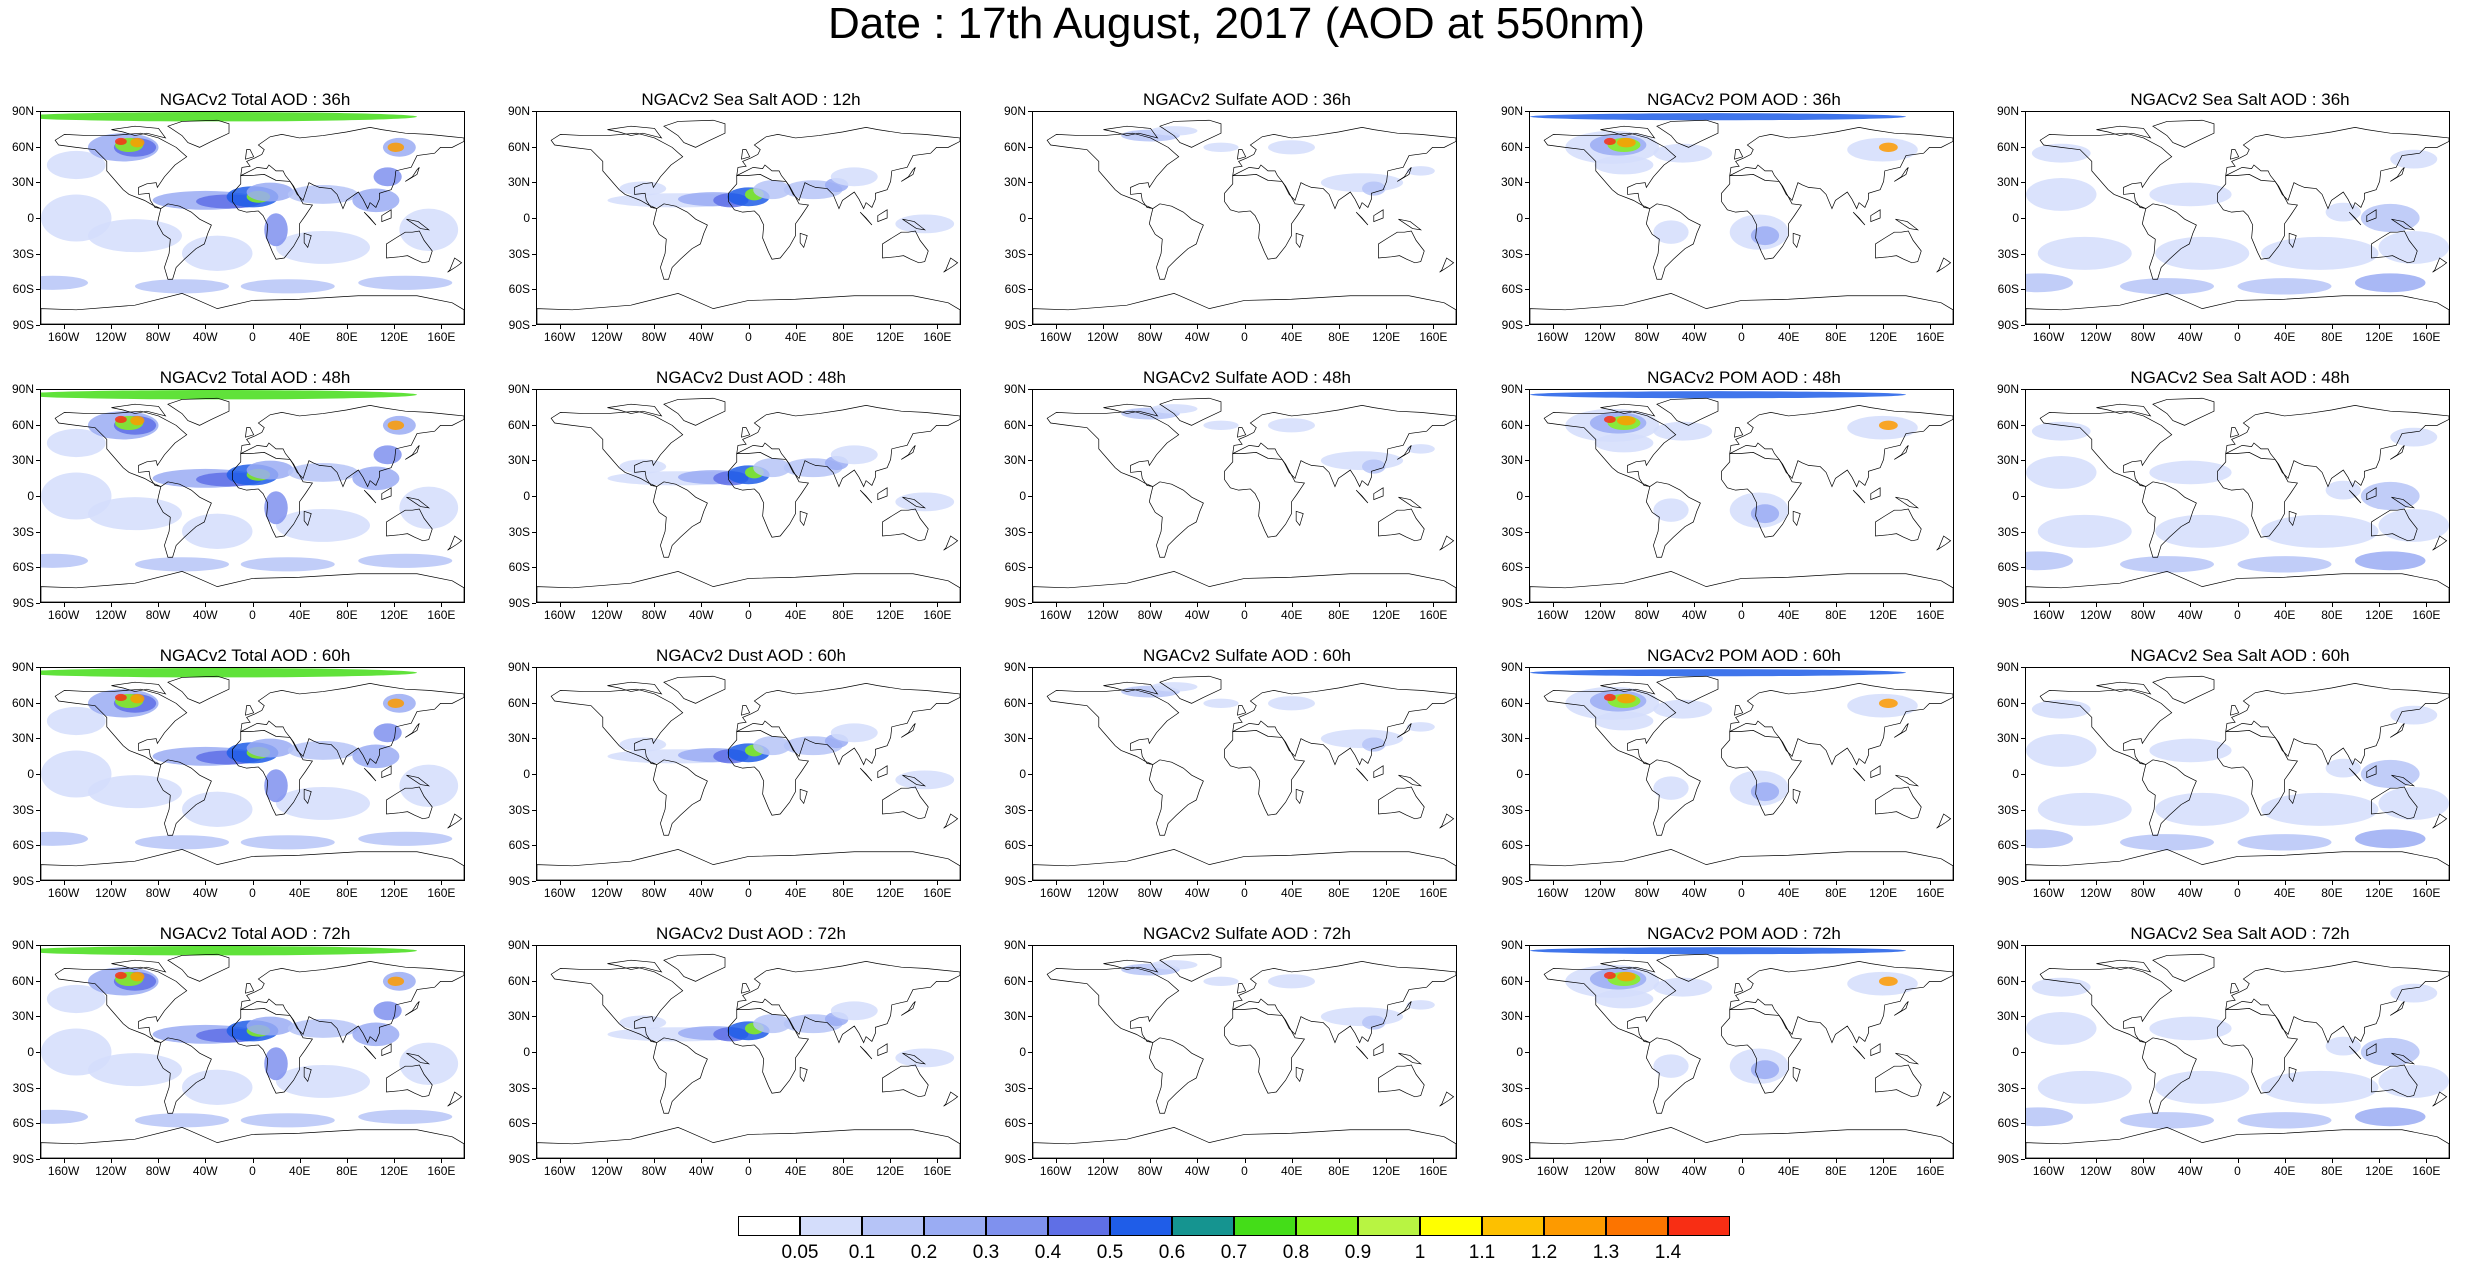 The height and width of the screenshot is (1263, 2473). What do you see at coordinates (1247, 99) in the screenshot?
I see `panel-title: NGACv2 Sulfate AOD : 36h` at bounding box center [1247, 99].